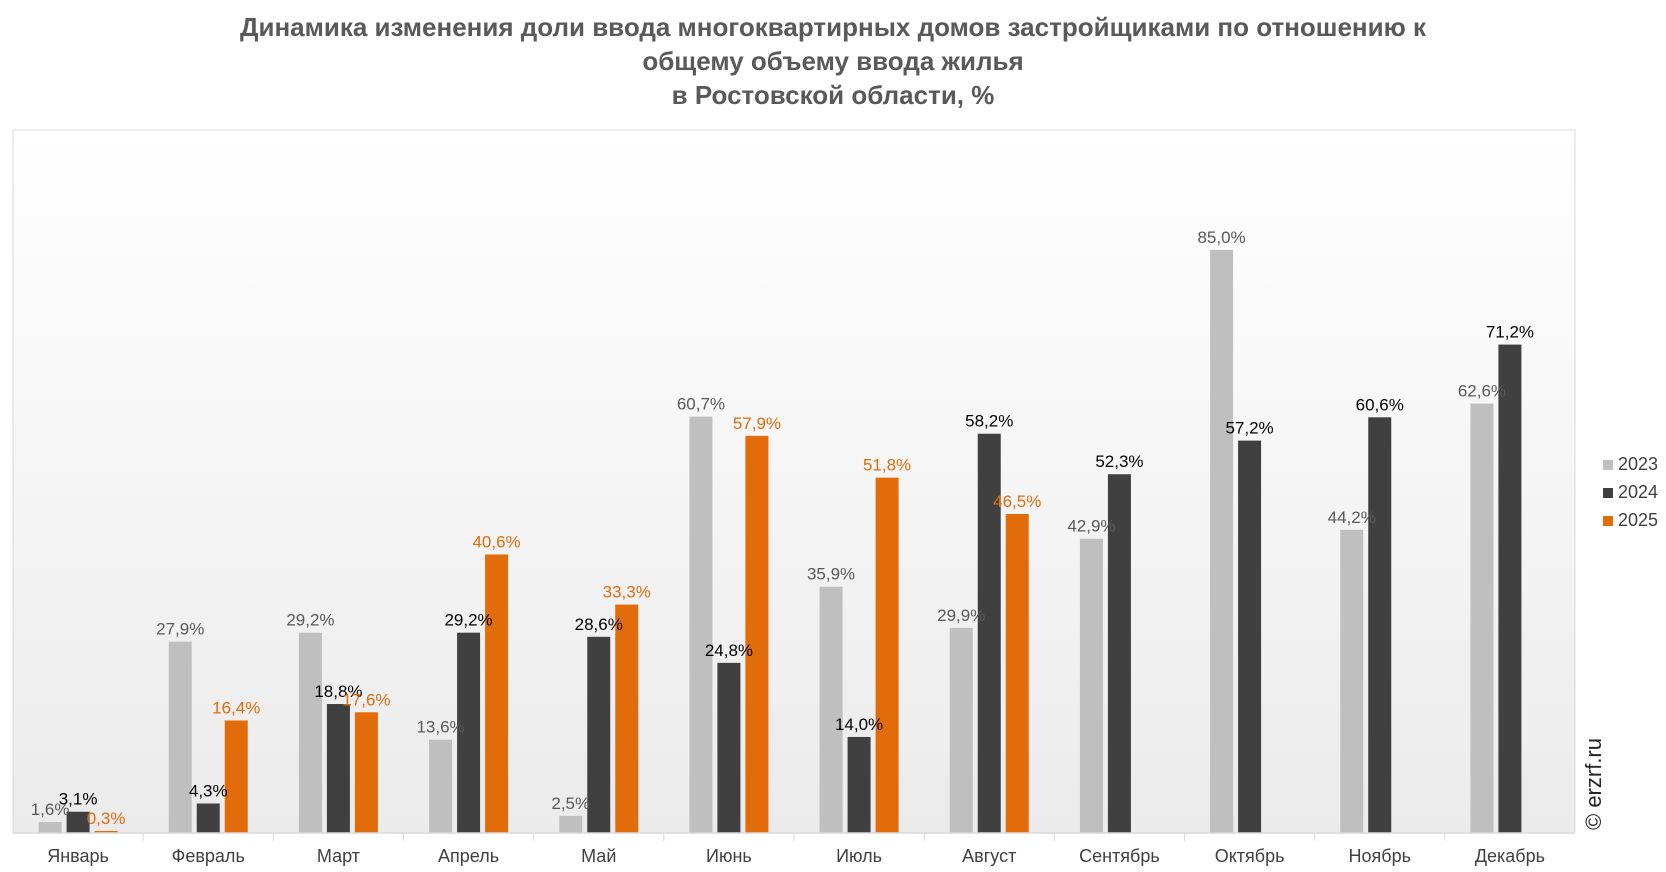 Image resolution: width=1666 pixels, height=872 pixels. I want to click on x-tick-label: Октябрь, so click(1250, 856).